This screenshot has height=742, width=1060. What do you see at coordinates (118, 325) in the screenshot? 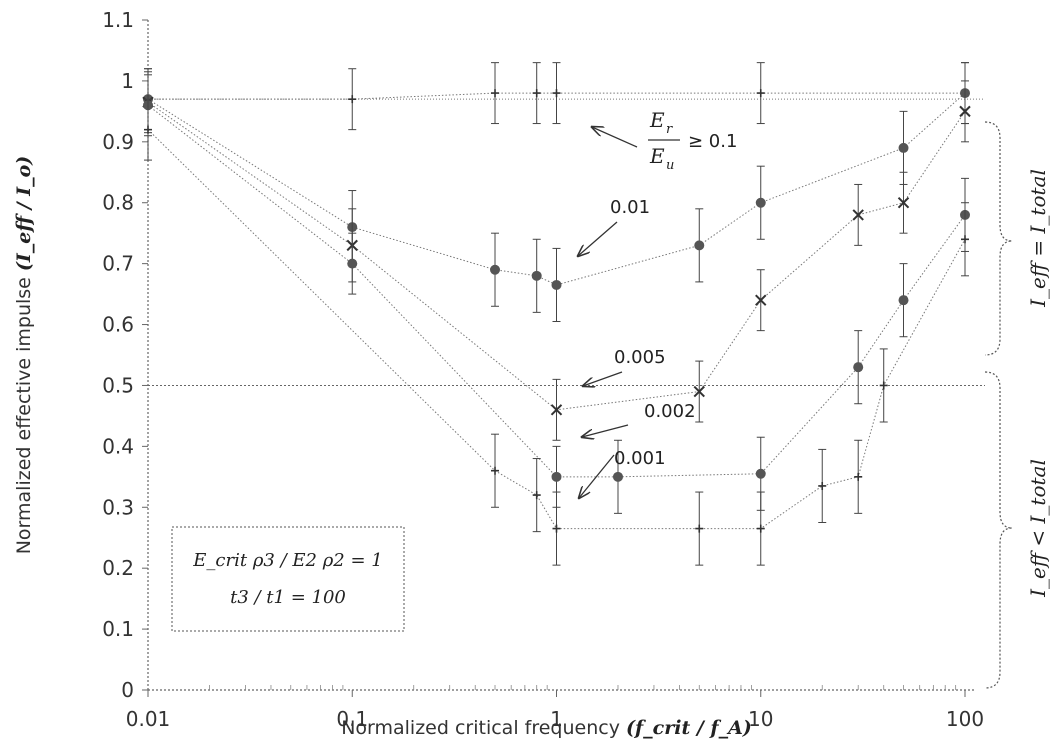
I see `y-tick-label: 0.6` at bounding box center [118, 325].